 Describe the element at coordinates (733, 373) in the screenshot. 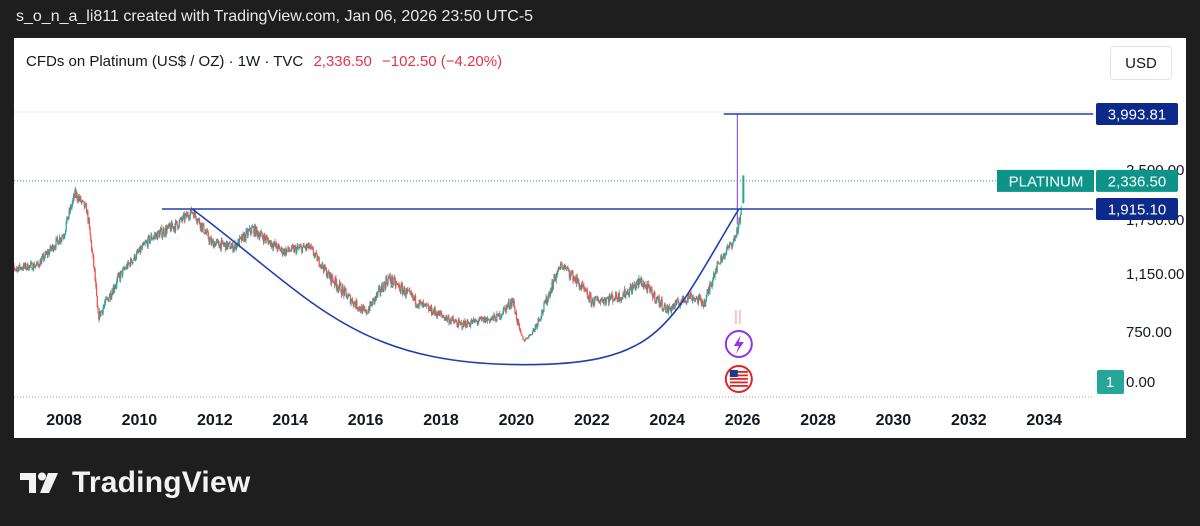

I see `flag-canton` at that location.